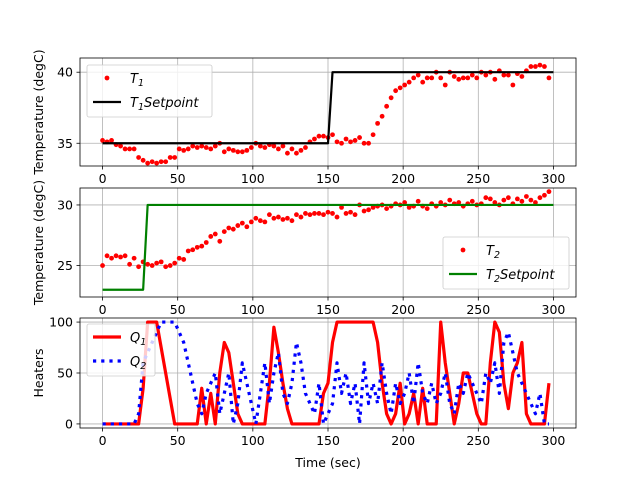 Image resolution: width=640 pixels, height=480 pixels. I want to click on y-tick-label: 100, so click(61, 322).